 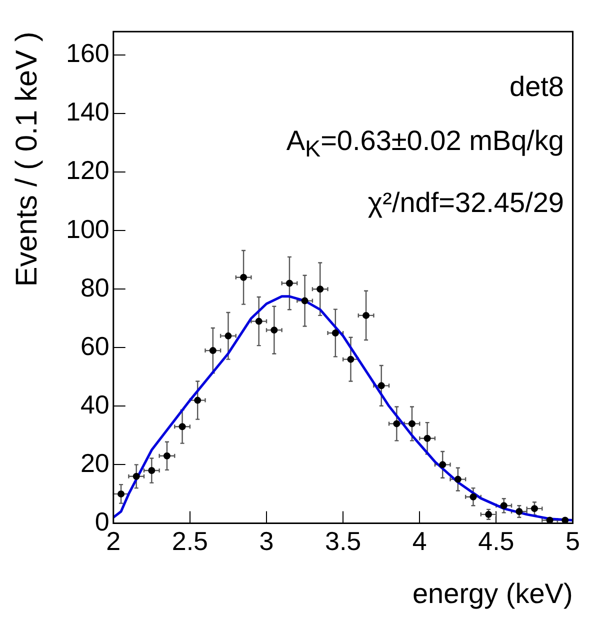 What do you see at coordinates (88, 53) in the screenshot?
I see `y-tick-label: 160` at bounding box center [88, 53].